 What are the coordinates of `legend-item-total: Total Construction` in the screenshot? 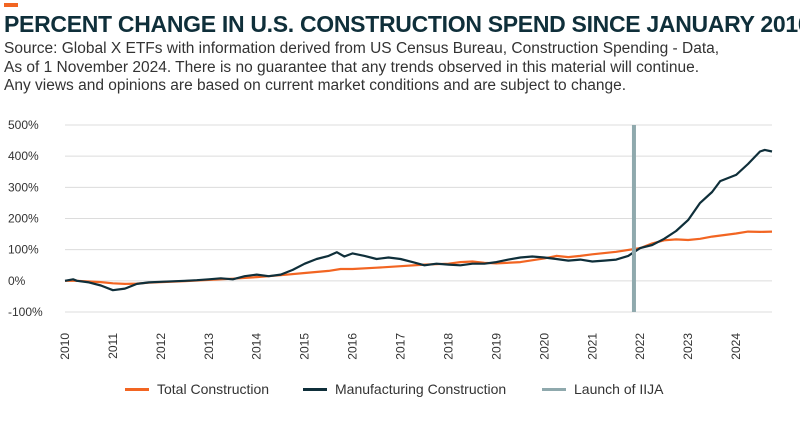 It's located at (197, 389).